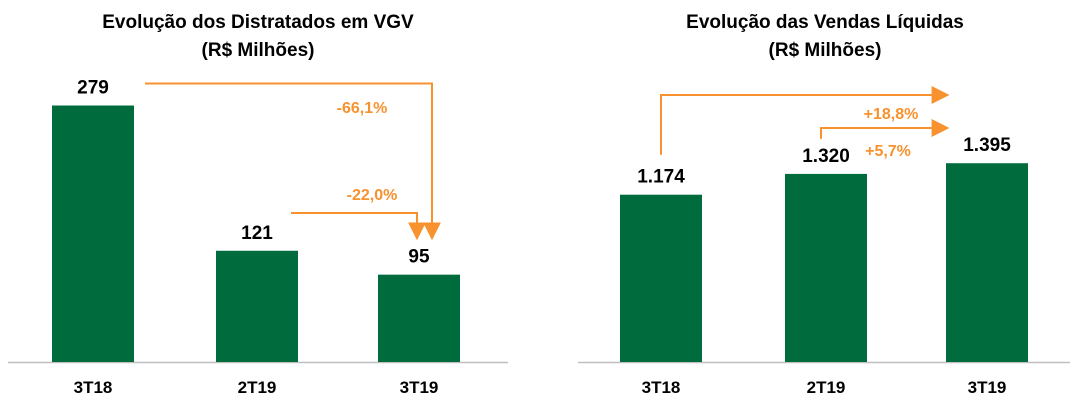  What do you see at coordinates (362, 108) in the screenshot?
I see `change-label: -66,1%` at bounding box center [362, 108].